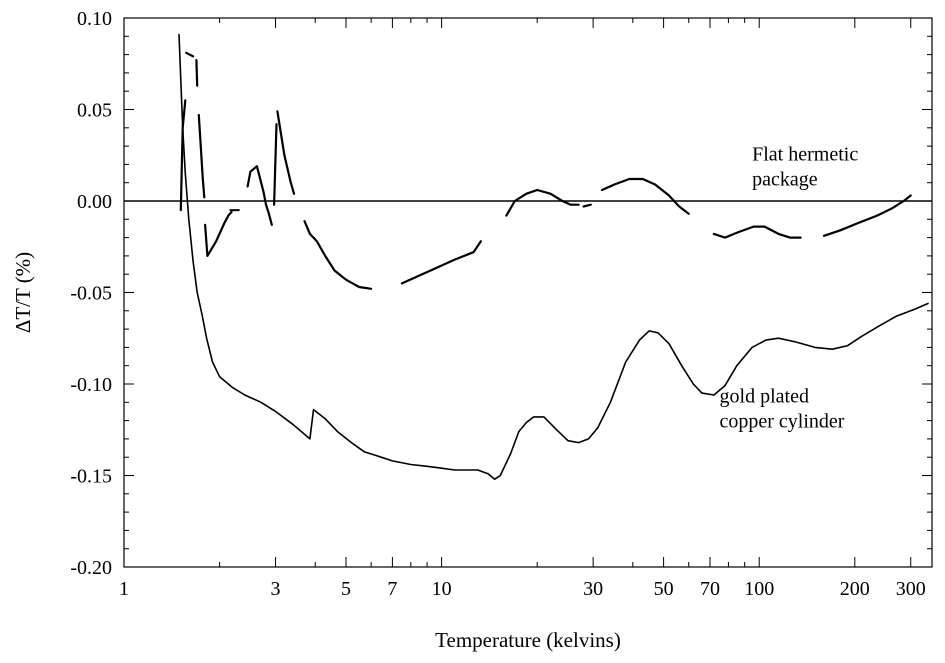 Image resolution: width=945 pixels, height=663 pixels. Describe the element at coordinates (276, 589) in the screenshot. I see `x-tick-label: 3` at that location.